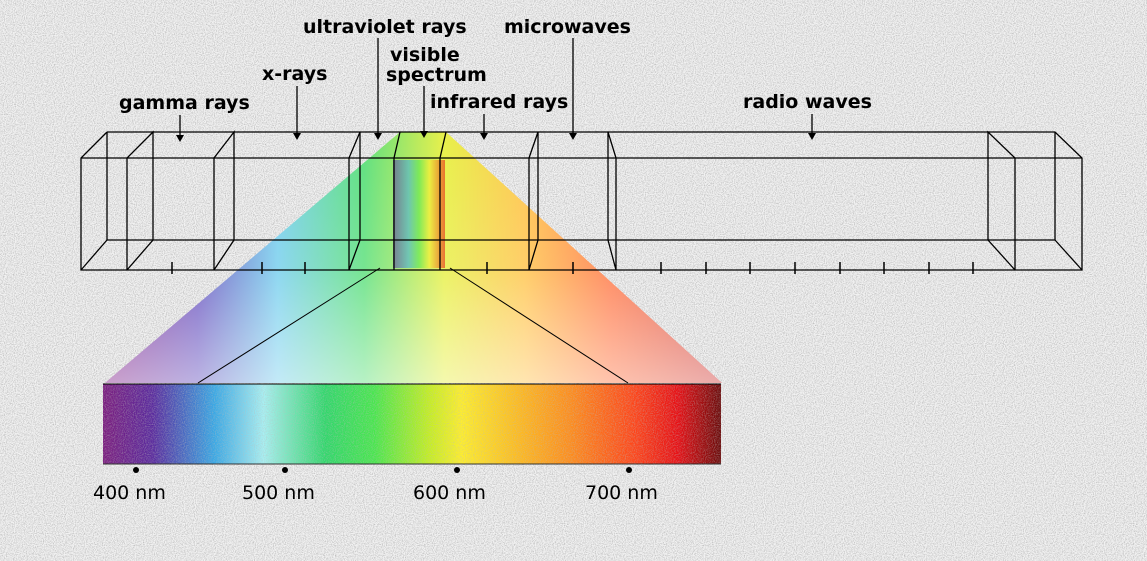 This screenshot has height=561, width=1147. Describe the element at coordinates (567, 27) in the screenshot. I see `label-microwaves: microwaves` at that location.